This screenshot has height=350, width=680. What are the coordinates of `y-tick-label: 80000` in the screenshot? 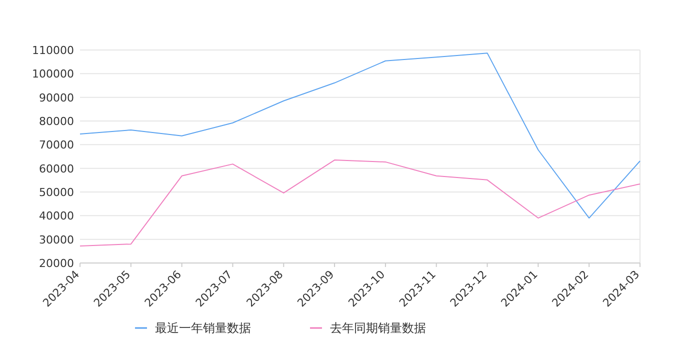 It's located at (56, 121).